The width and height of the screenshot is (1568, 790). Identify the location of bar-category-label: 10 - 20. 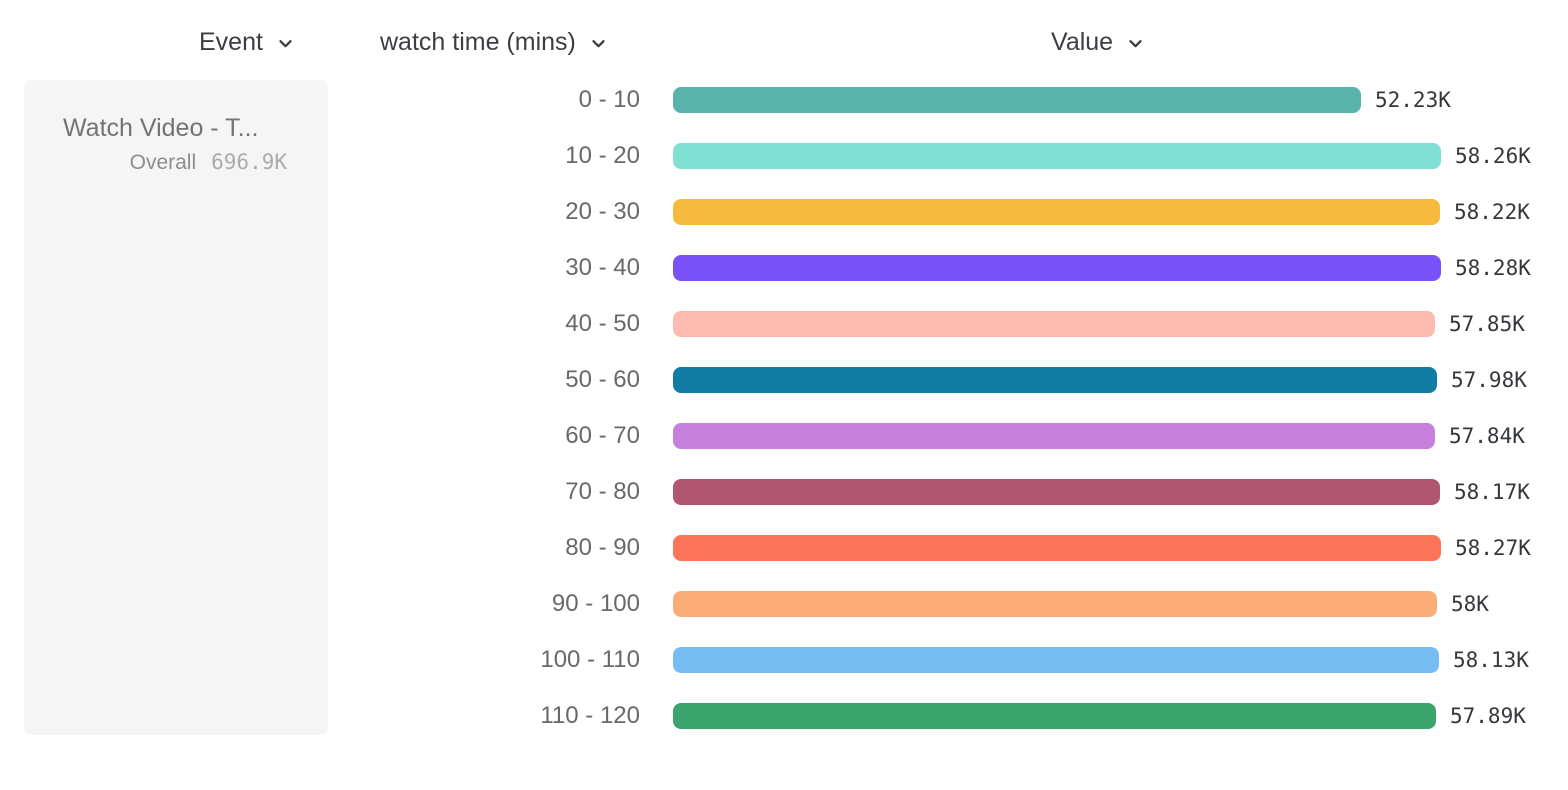
(602, 155).